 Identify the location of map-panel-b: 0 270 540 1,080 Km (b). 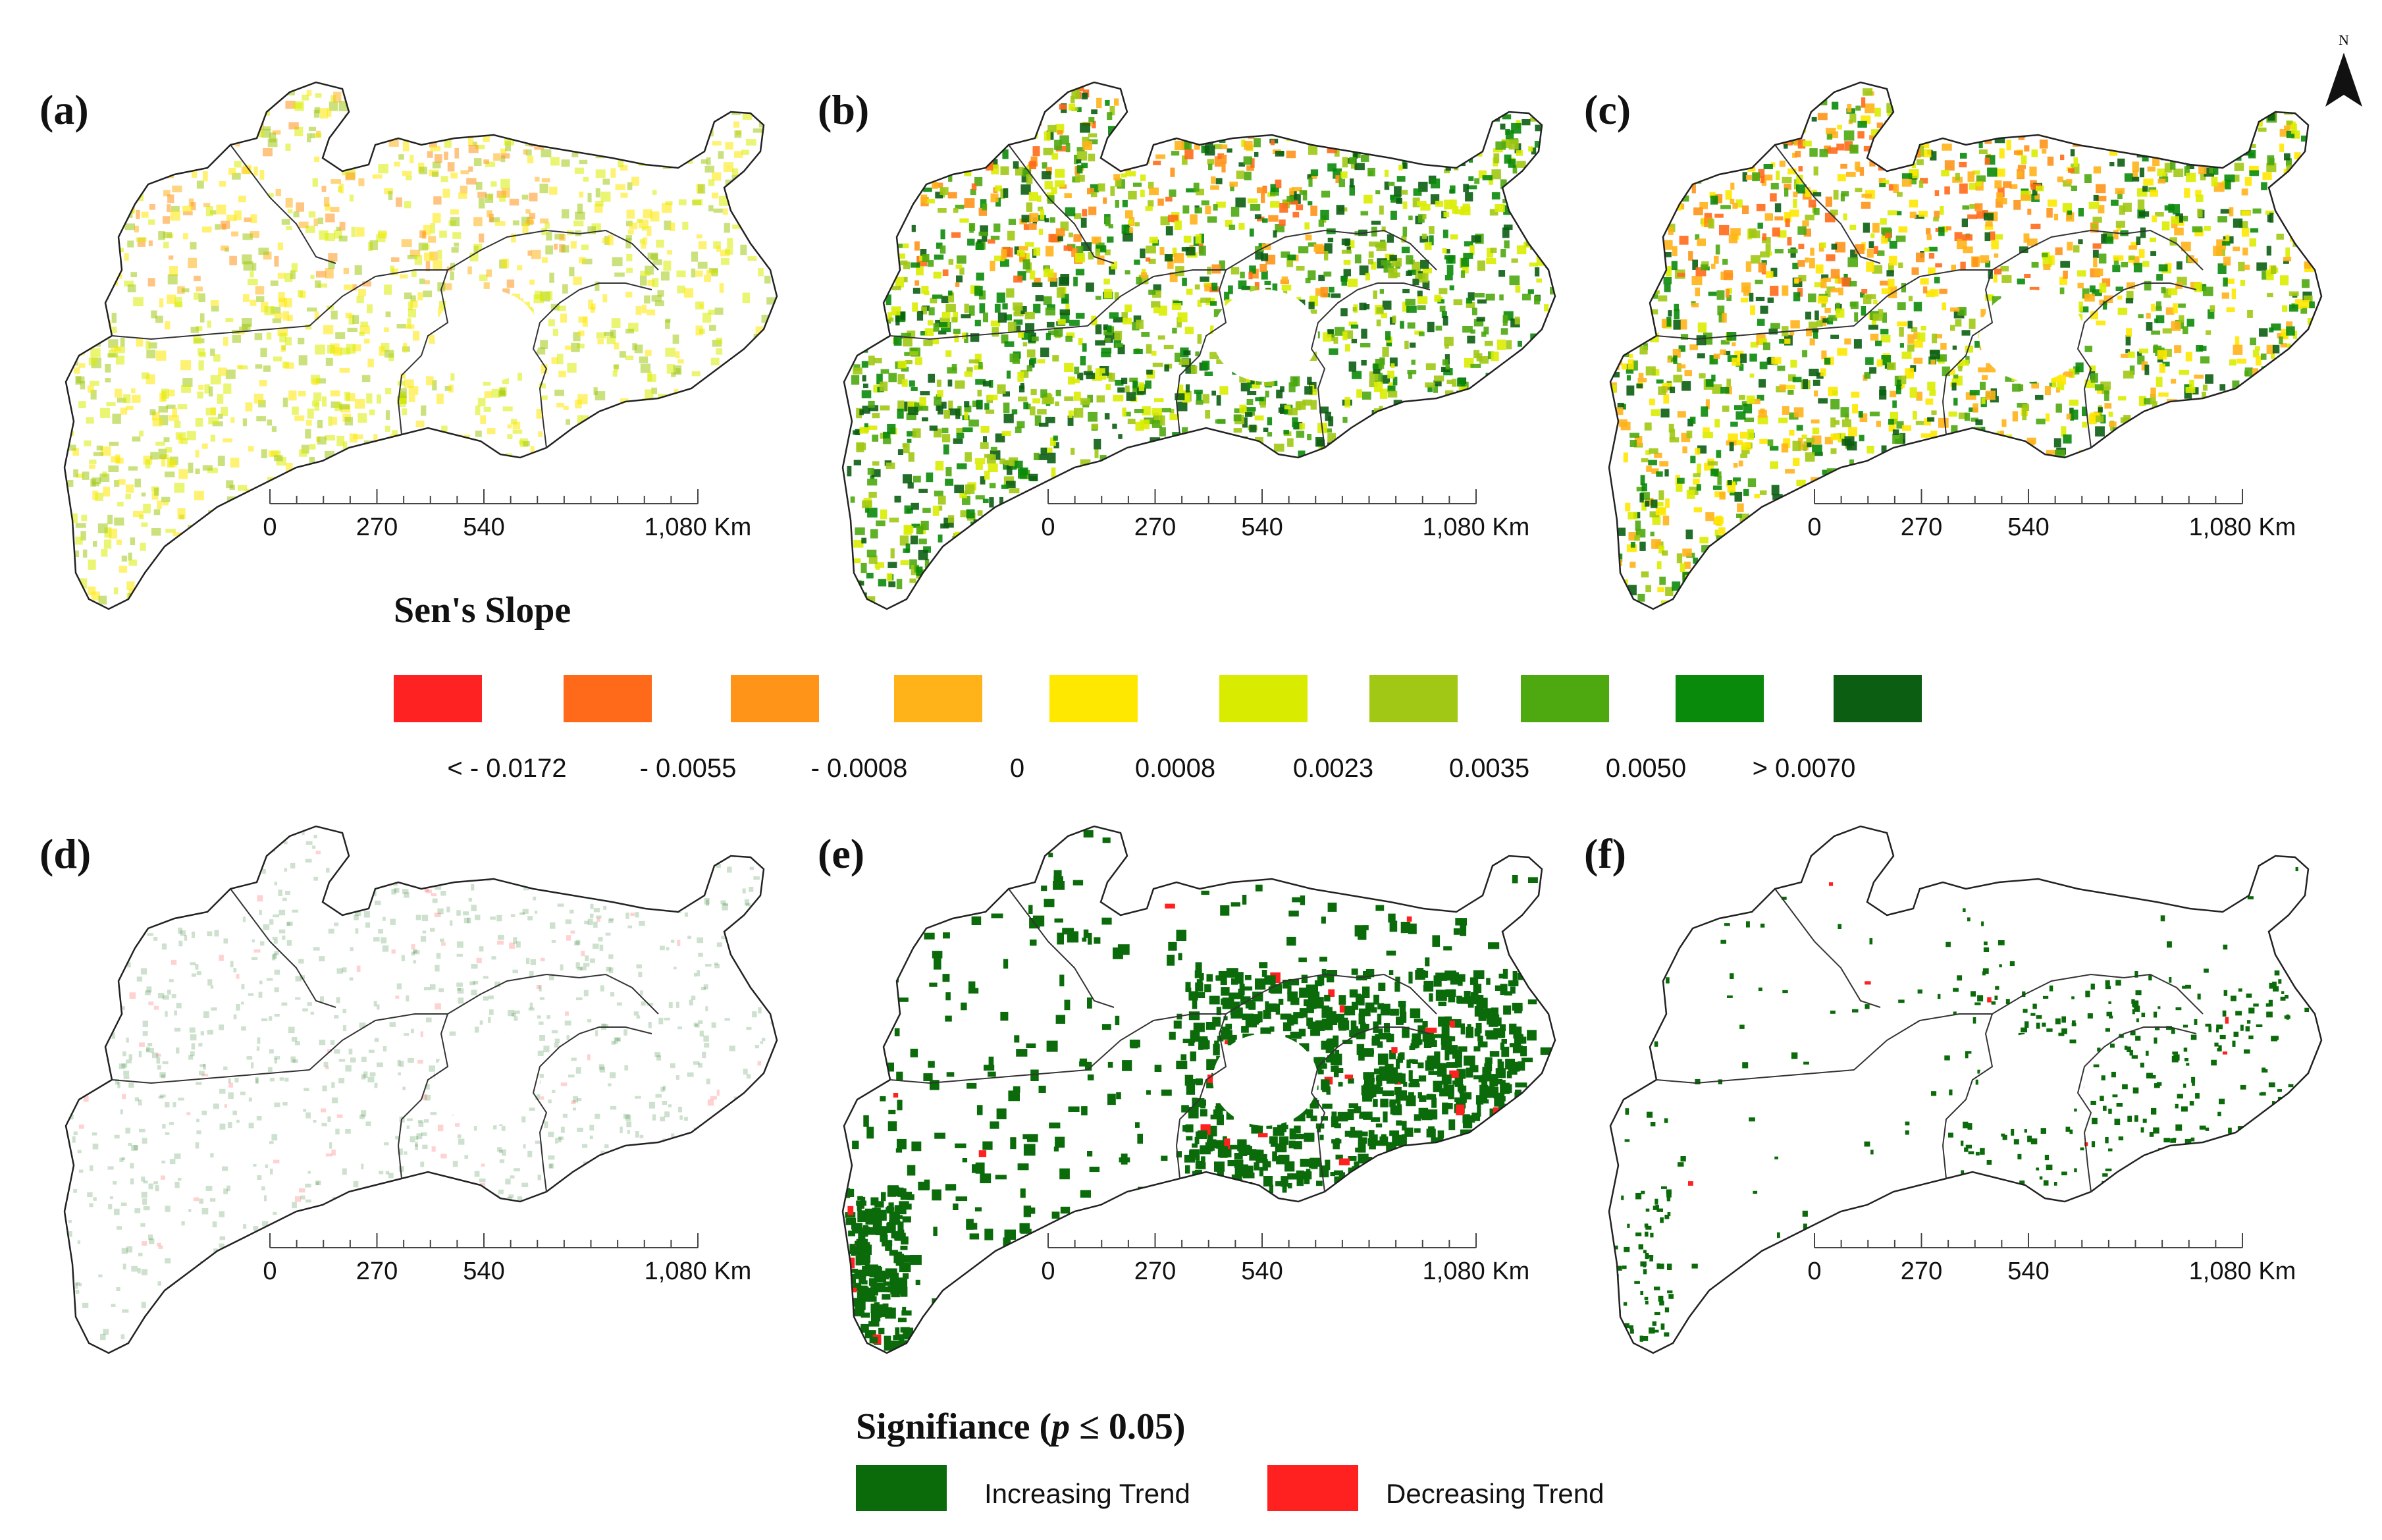
(1193, 348).